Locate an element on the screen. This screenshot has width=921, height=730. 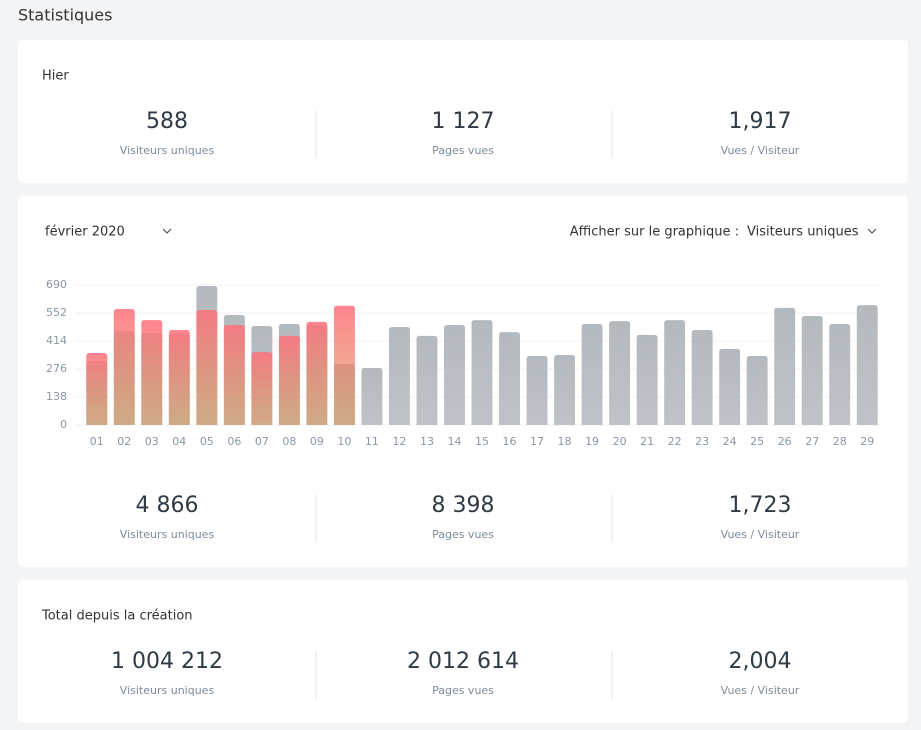
card-title: Hier is located at coordinates (55, 76).